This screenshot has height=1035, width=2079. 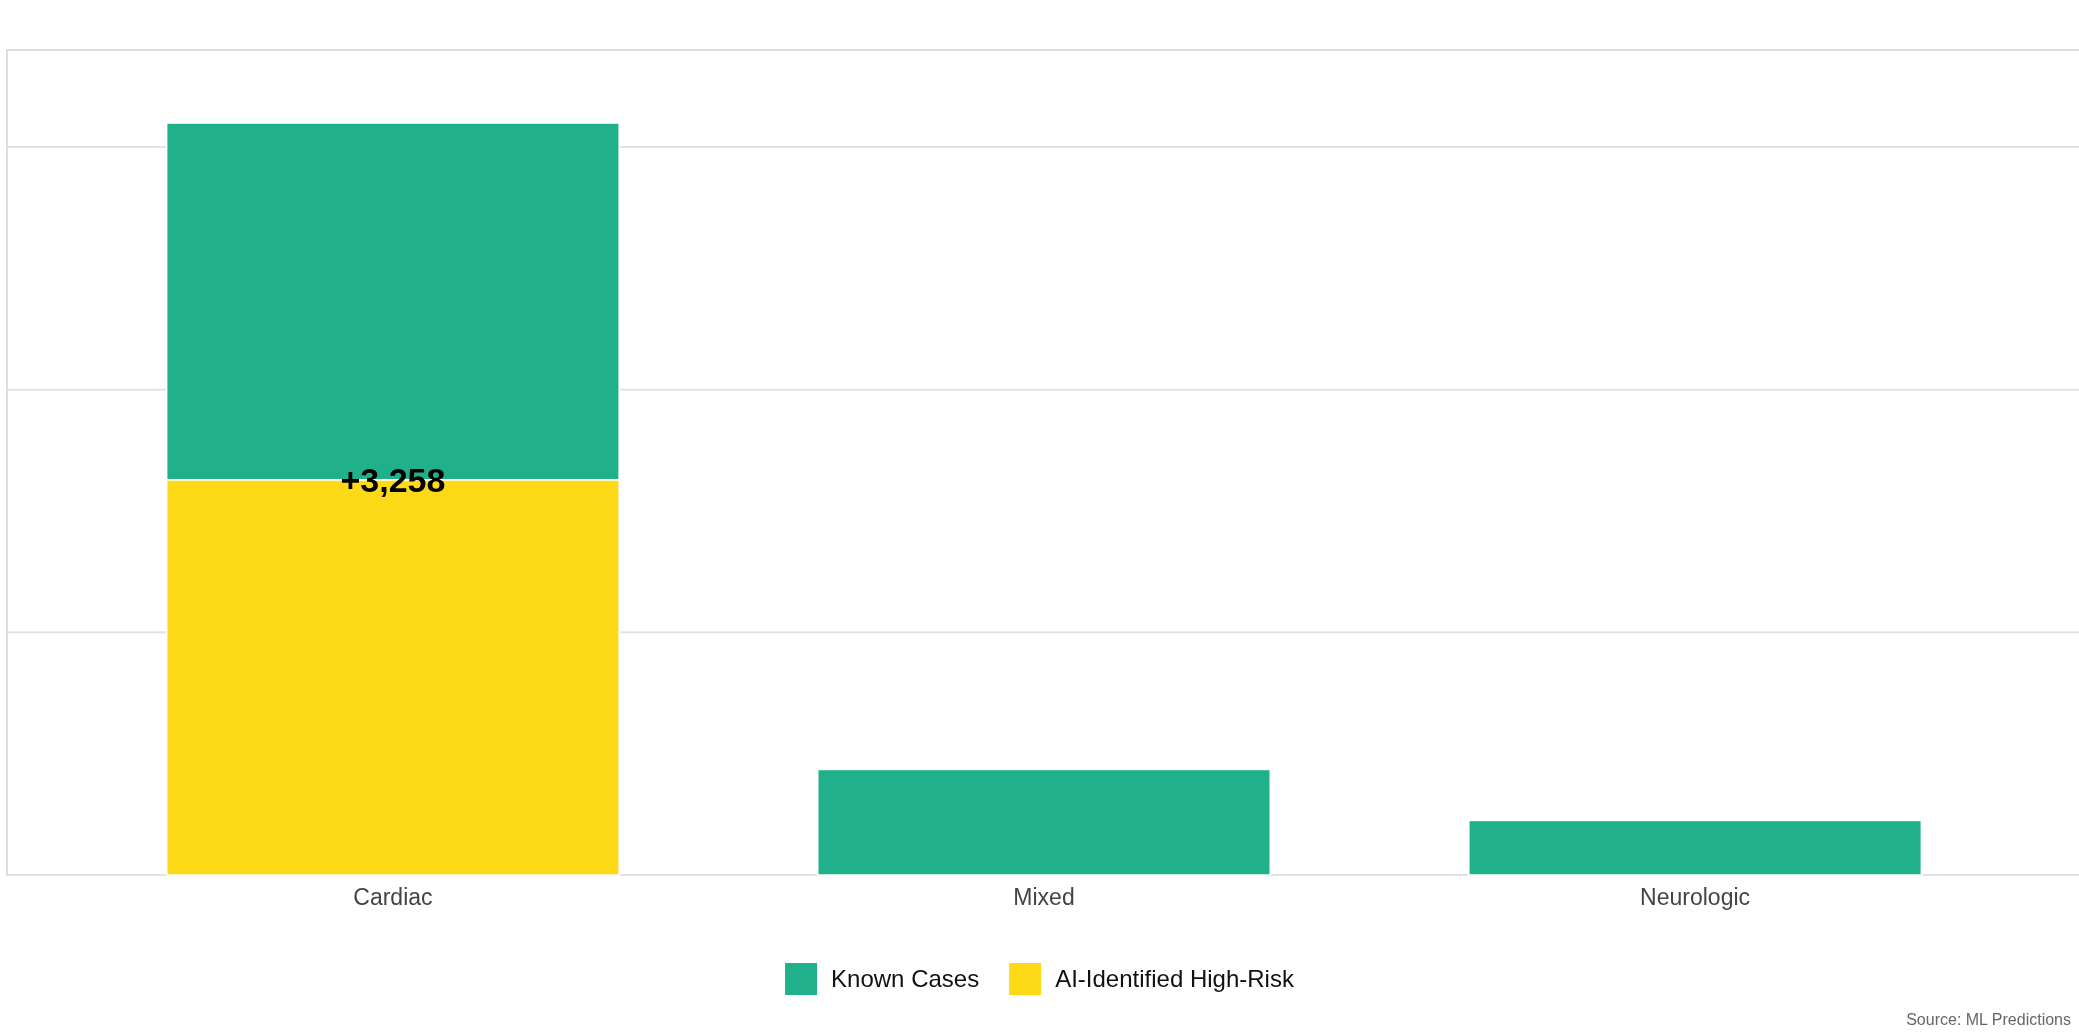 I want to click on legend-label: AI-Identified High-Risk, so click(x=1175, y=979).